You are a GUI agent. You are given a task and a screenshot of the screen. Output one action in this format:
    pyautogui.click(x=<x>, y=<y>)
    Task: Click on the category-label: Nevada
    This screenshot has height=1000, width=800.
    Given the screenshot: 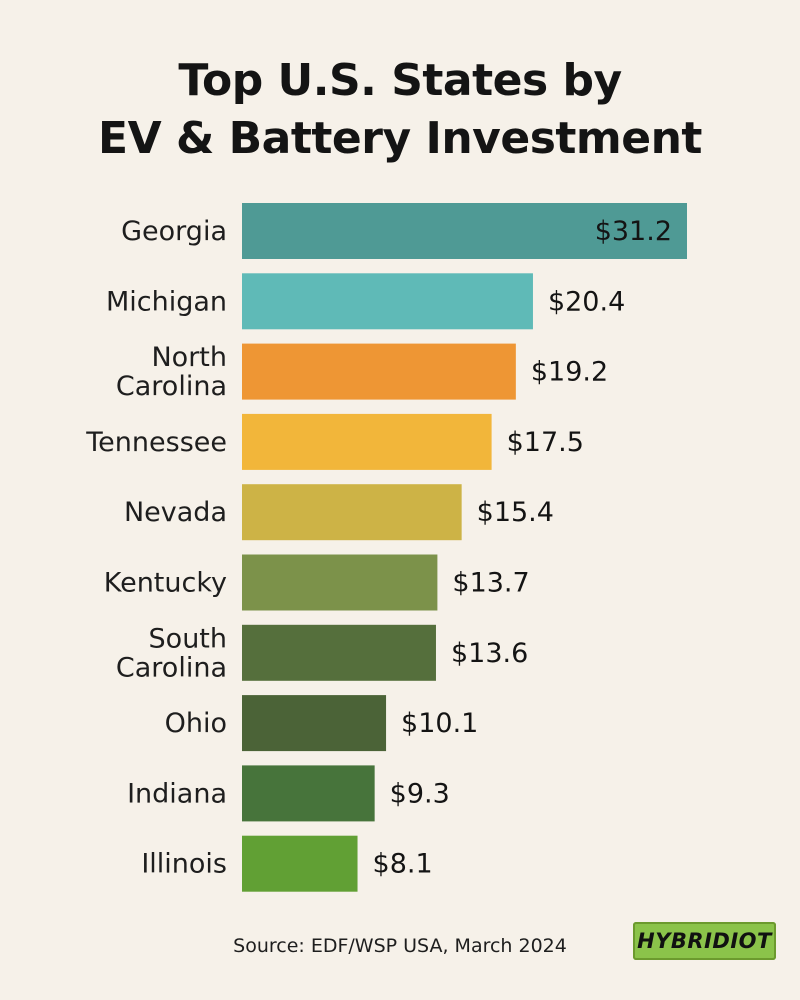 What is the action you would take?
    pyautogui.click(x=175, y=512)
    